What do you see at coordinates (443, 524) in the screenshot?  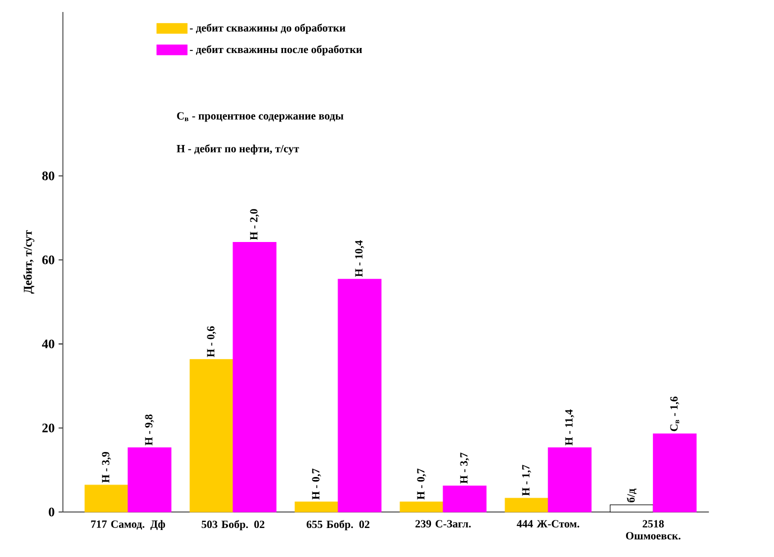 I see `x-tick-label: 239 С-Загл.` at bounding box center [443, 524].